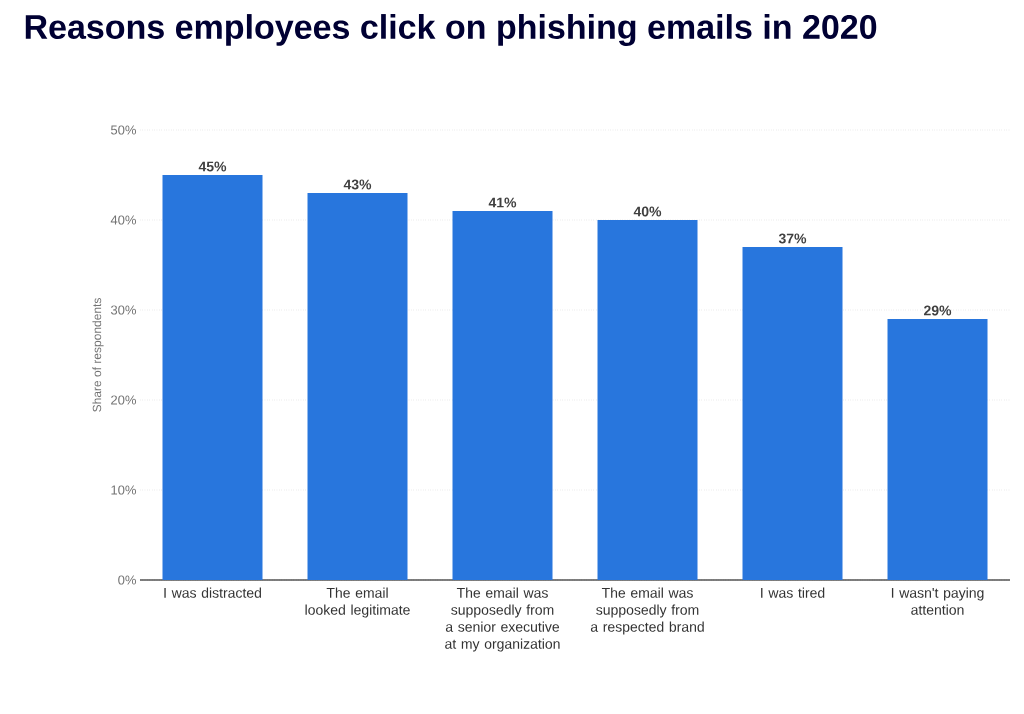  Describe the element at coordinates (124, 400) in the screenshot. I see `y-tick-label: 20%` at that location.